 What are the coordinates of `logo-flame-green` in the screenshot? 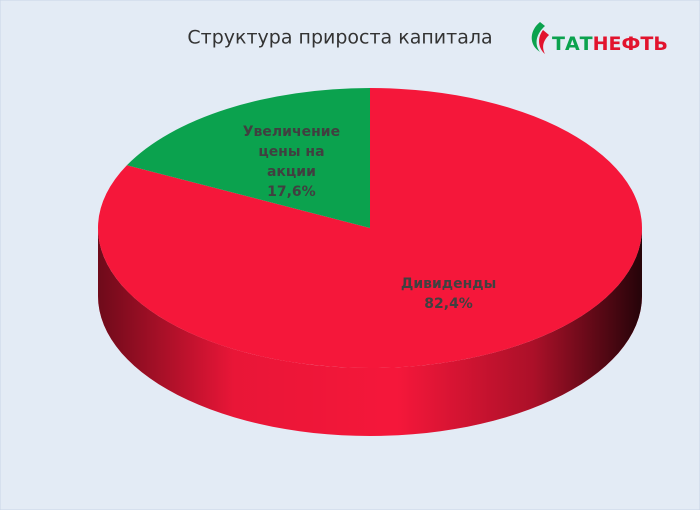 It's located at (538, 37).